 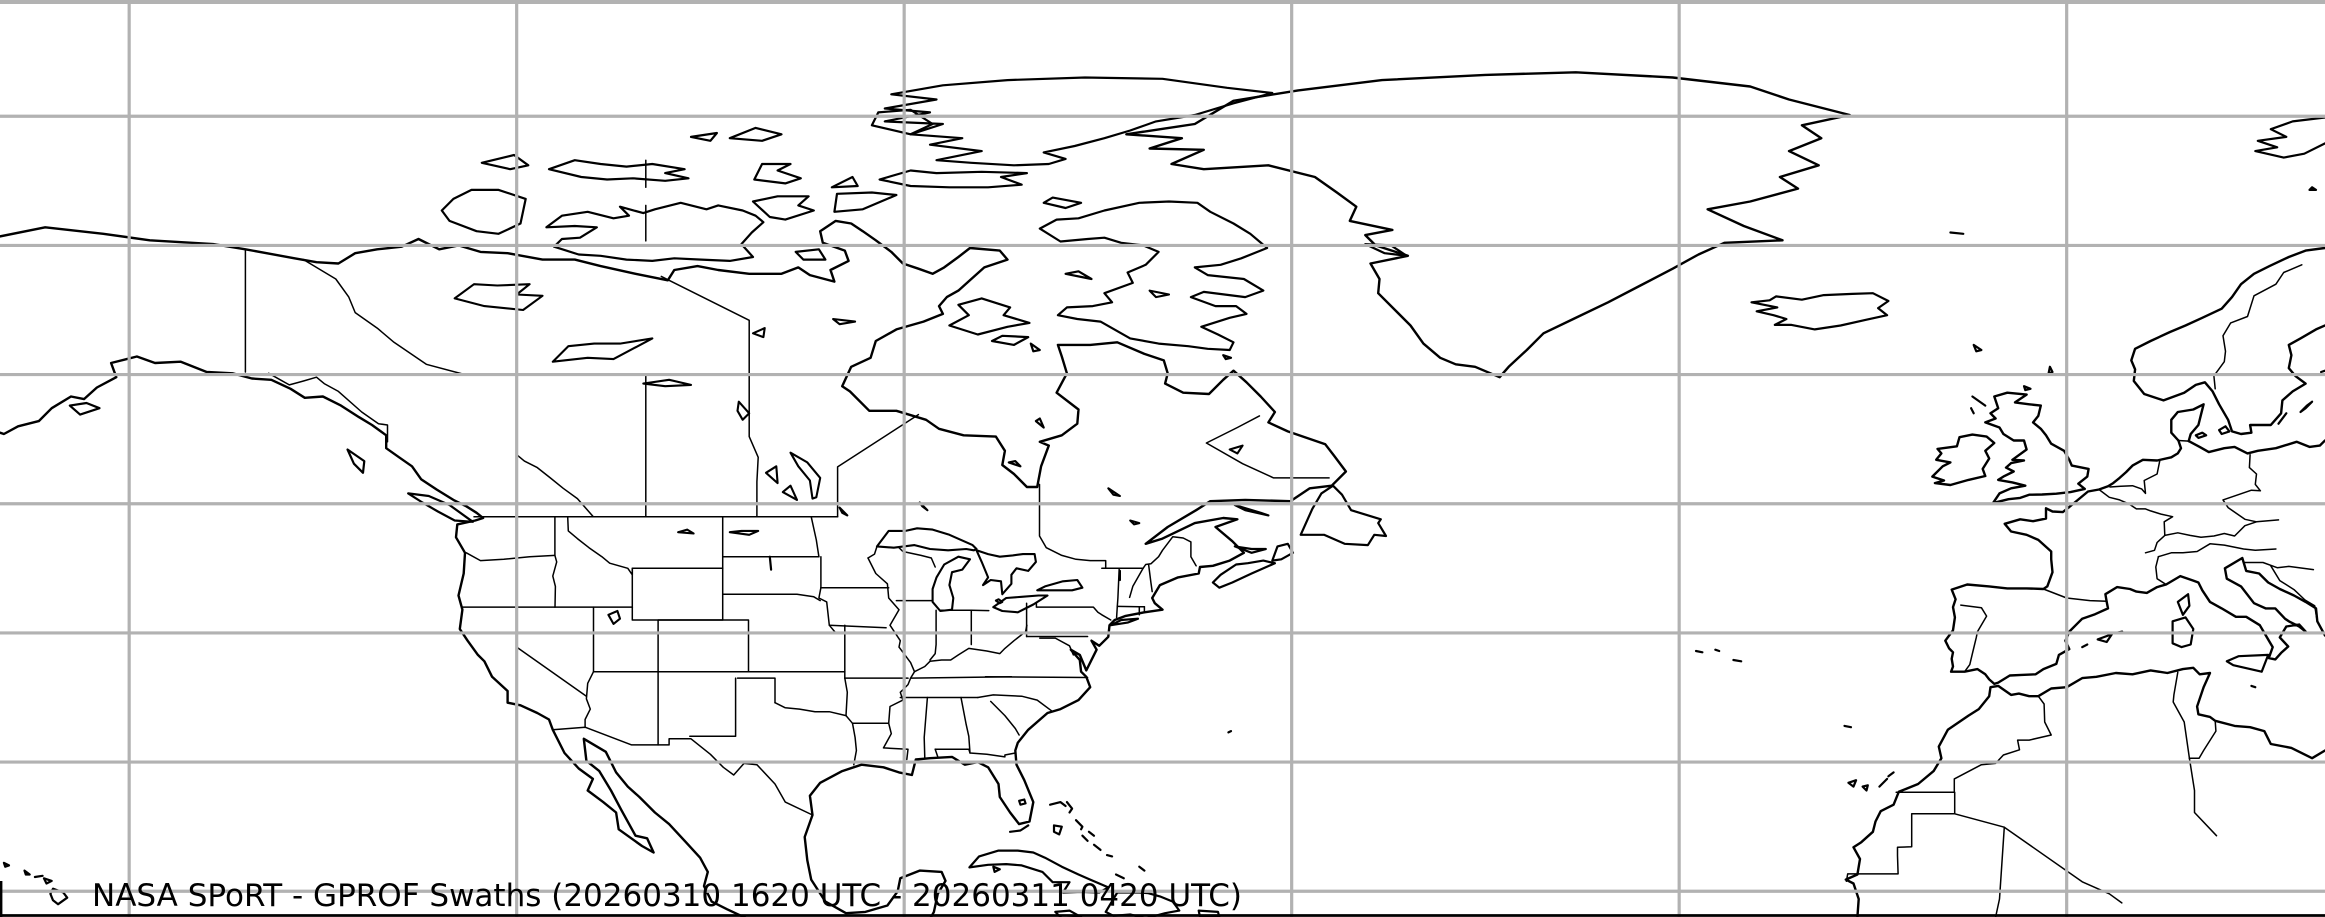 I want to click on swiss-german-austrian-border, so click(x=2212, y=536).